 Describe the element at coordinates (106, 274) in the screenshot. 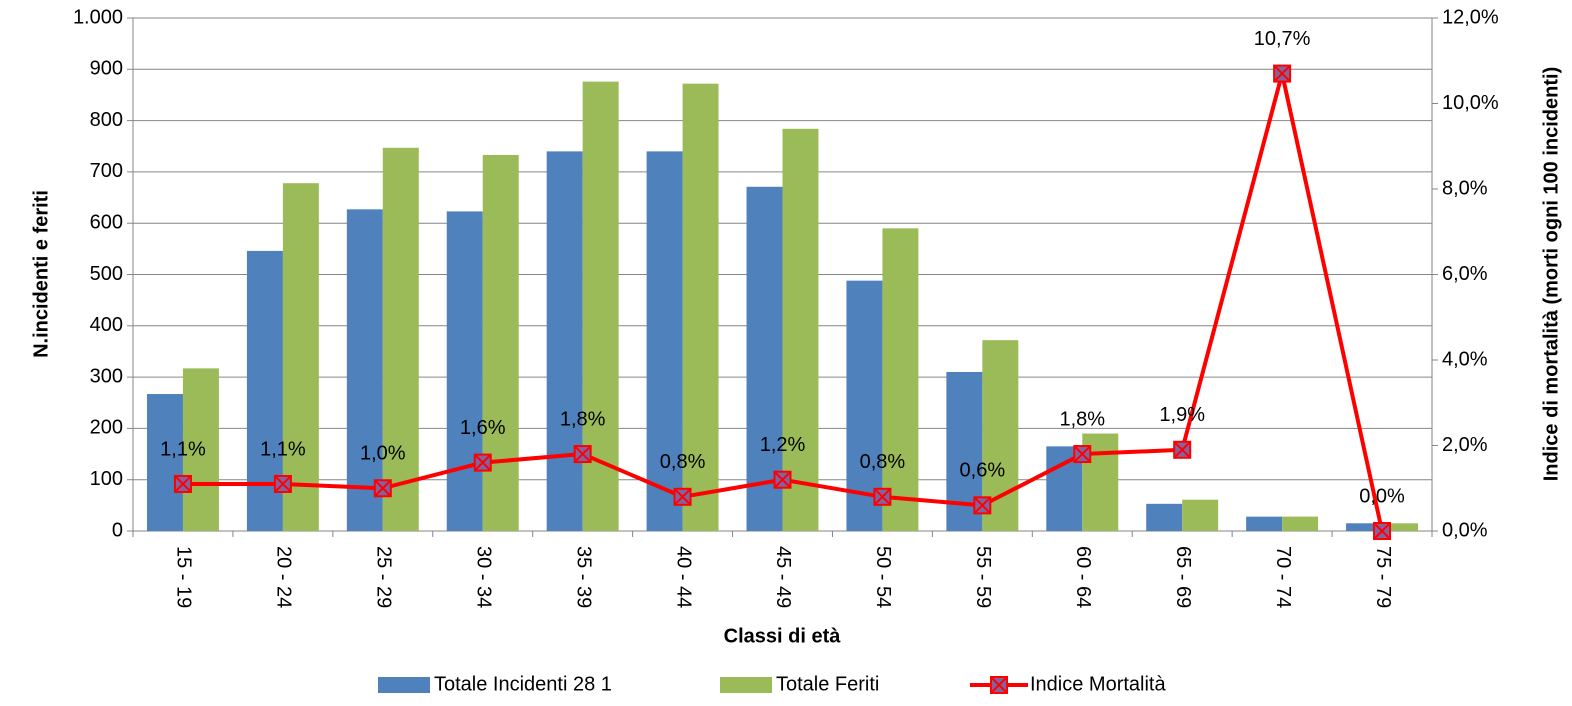

I see `y-tick-label: 500` at that location.